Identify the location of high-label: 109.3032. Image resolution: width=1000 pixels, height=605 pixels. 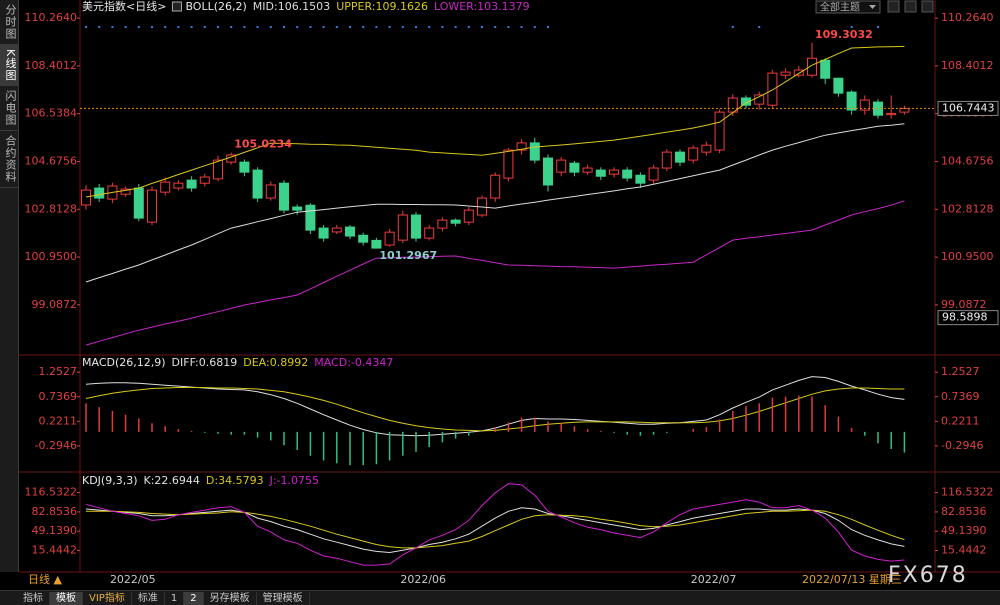
(844, 34).